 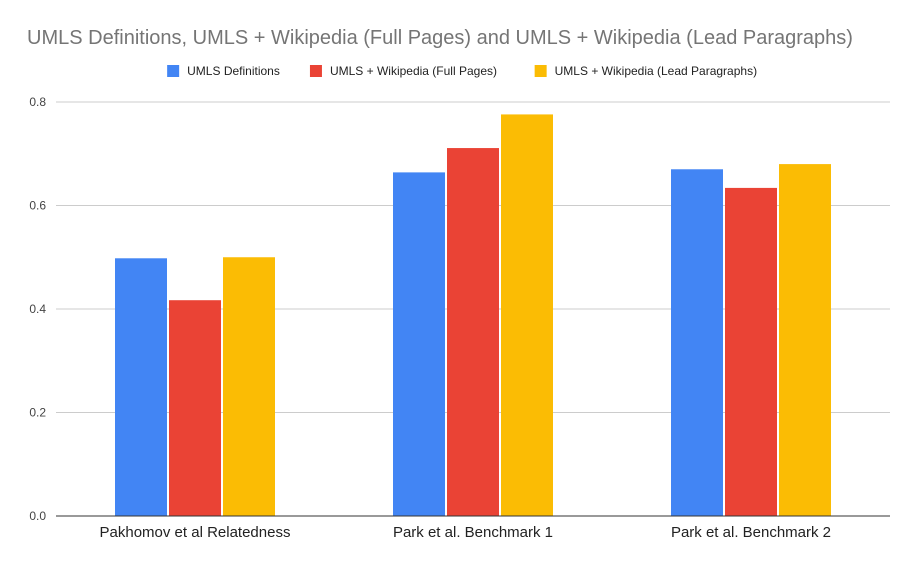 I want to click on y-tick-label: 0.4, so click(x=37, y=309).